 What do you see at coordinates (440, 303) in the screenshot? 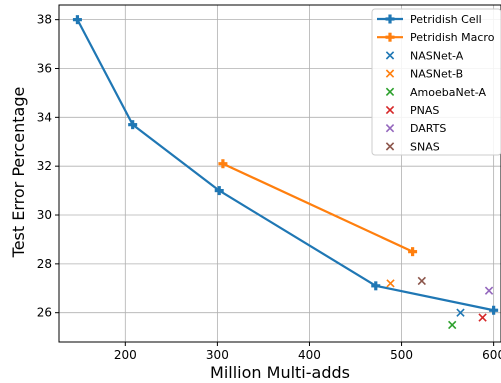
I see `scatter-layer` at bounding box center [440, 303].